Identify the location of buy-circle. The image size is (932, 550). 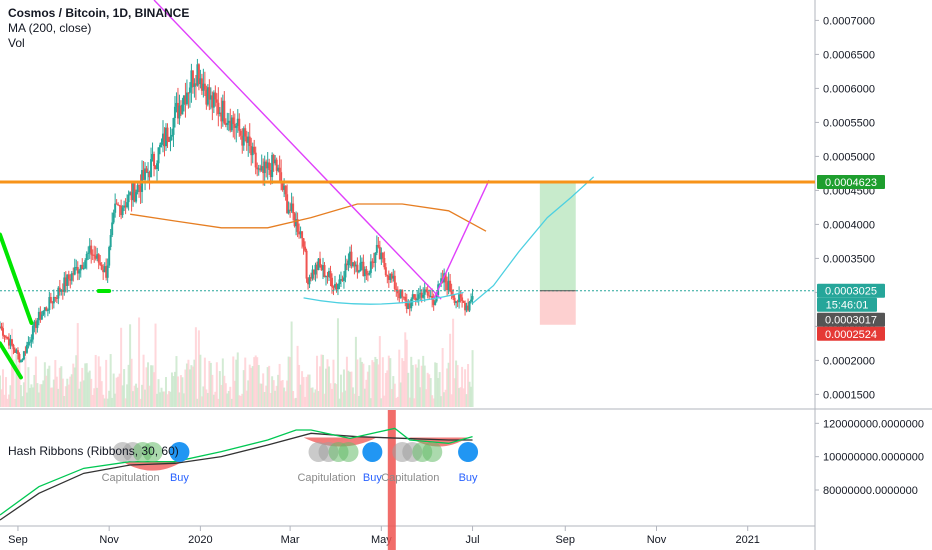
(372, 452).